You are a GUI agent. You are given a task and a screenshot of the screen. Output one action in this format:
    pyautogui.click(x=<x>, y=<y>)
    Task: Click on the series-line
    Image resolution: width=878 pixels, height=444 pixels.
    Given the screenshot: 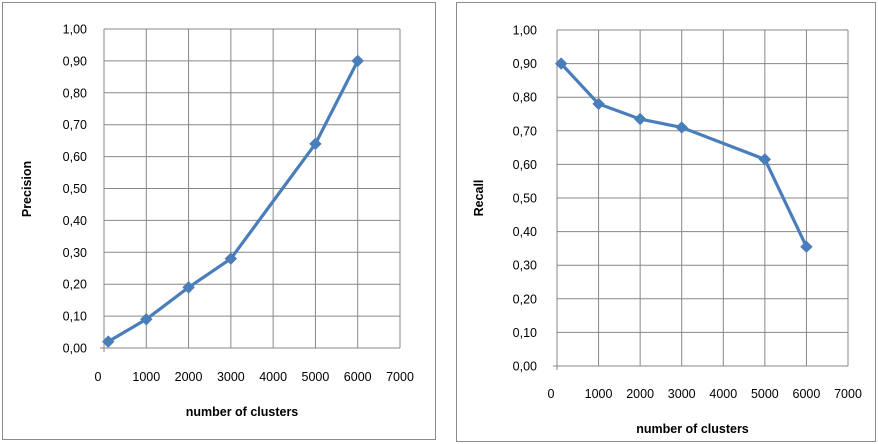 What is the action you would take?
    pyautogui.click(x=683, y=155)
    